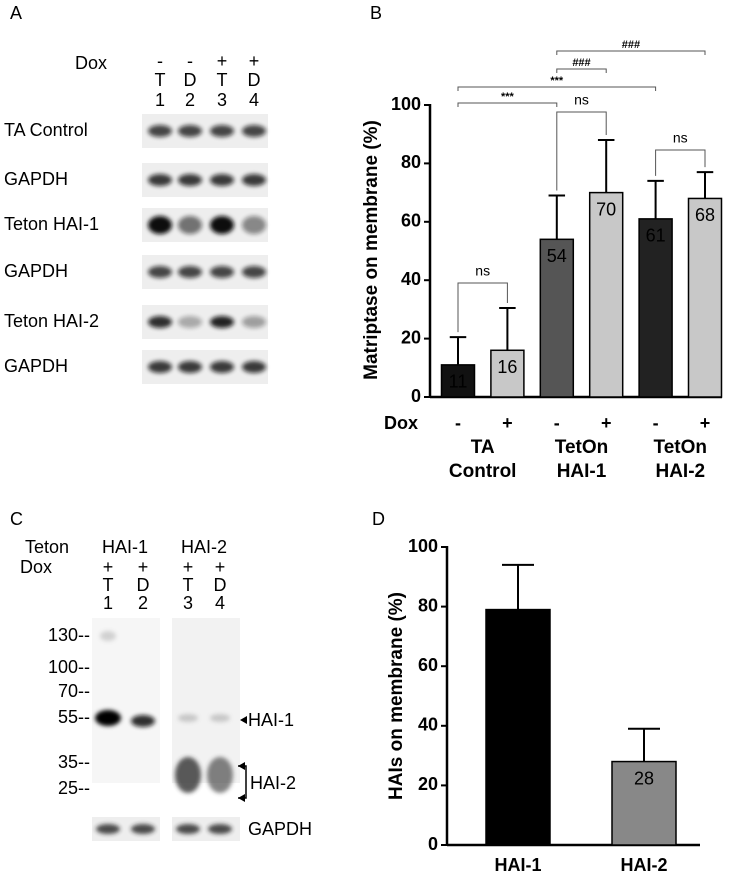 This screenshot has width=733, height=878. I want to click on band-label: HAI-2, so click(273, 783).